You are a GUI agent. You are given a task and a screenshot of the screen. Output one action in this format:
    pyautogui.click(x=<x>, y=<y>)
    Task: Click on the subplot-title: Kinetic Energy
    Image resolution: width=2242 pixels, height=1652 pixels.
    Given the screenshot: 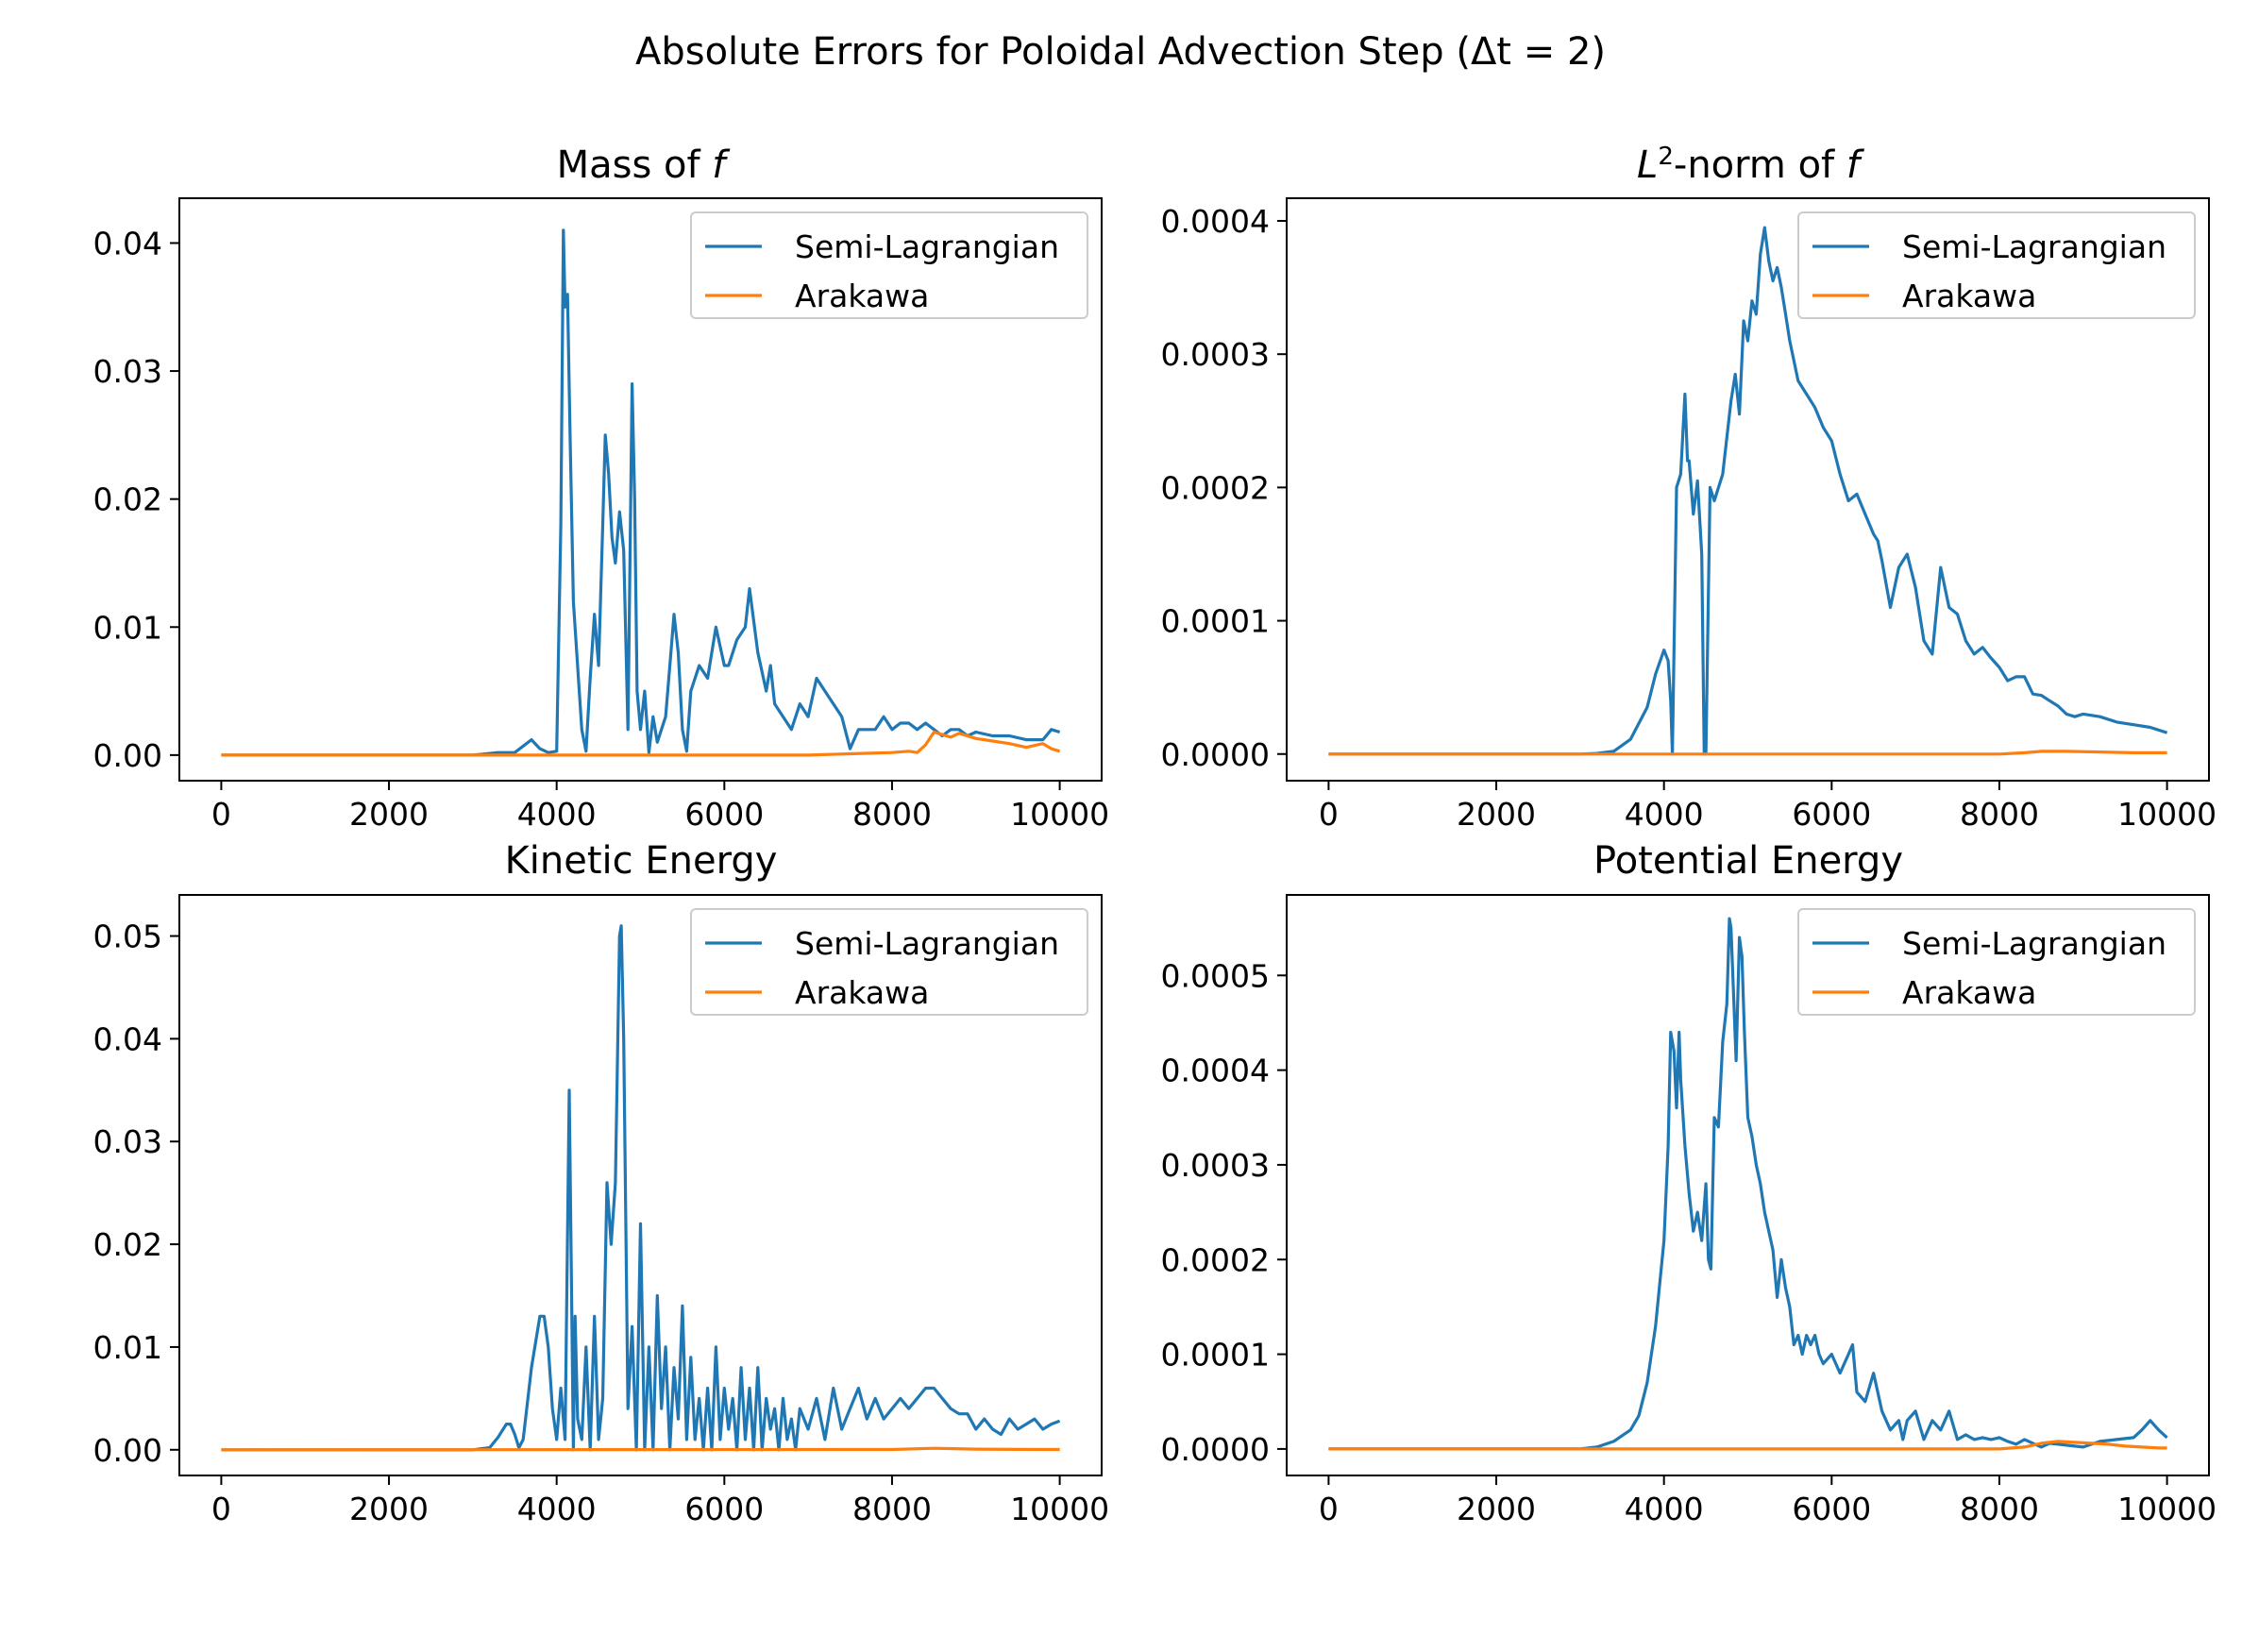 What is the action you would take?
    pyautogui.click(x=641, y=861)
    